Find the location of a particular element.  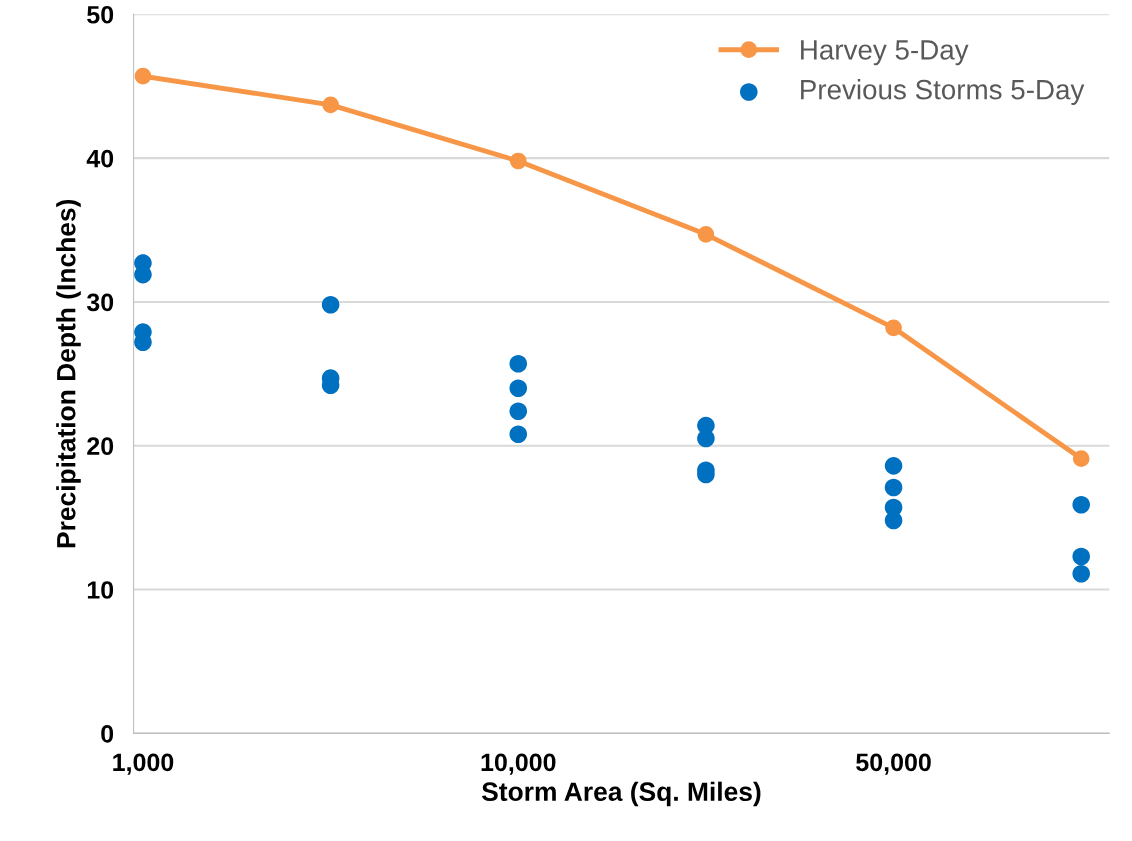

x-axis-title: Storm Area (Sq. Miles) is located at coordinates (621, 794).